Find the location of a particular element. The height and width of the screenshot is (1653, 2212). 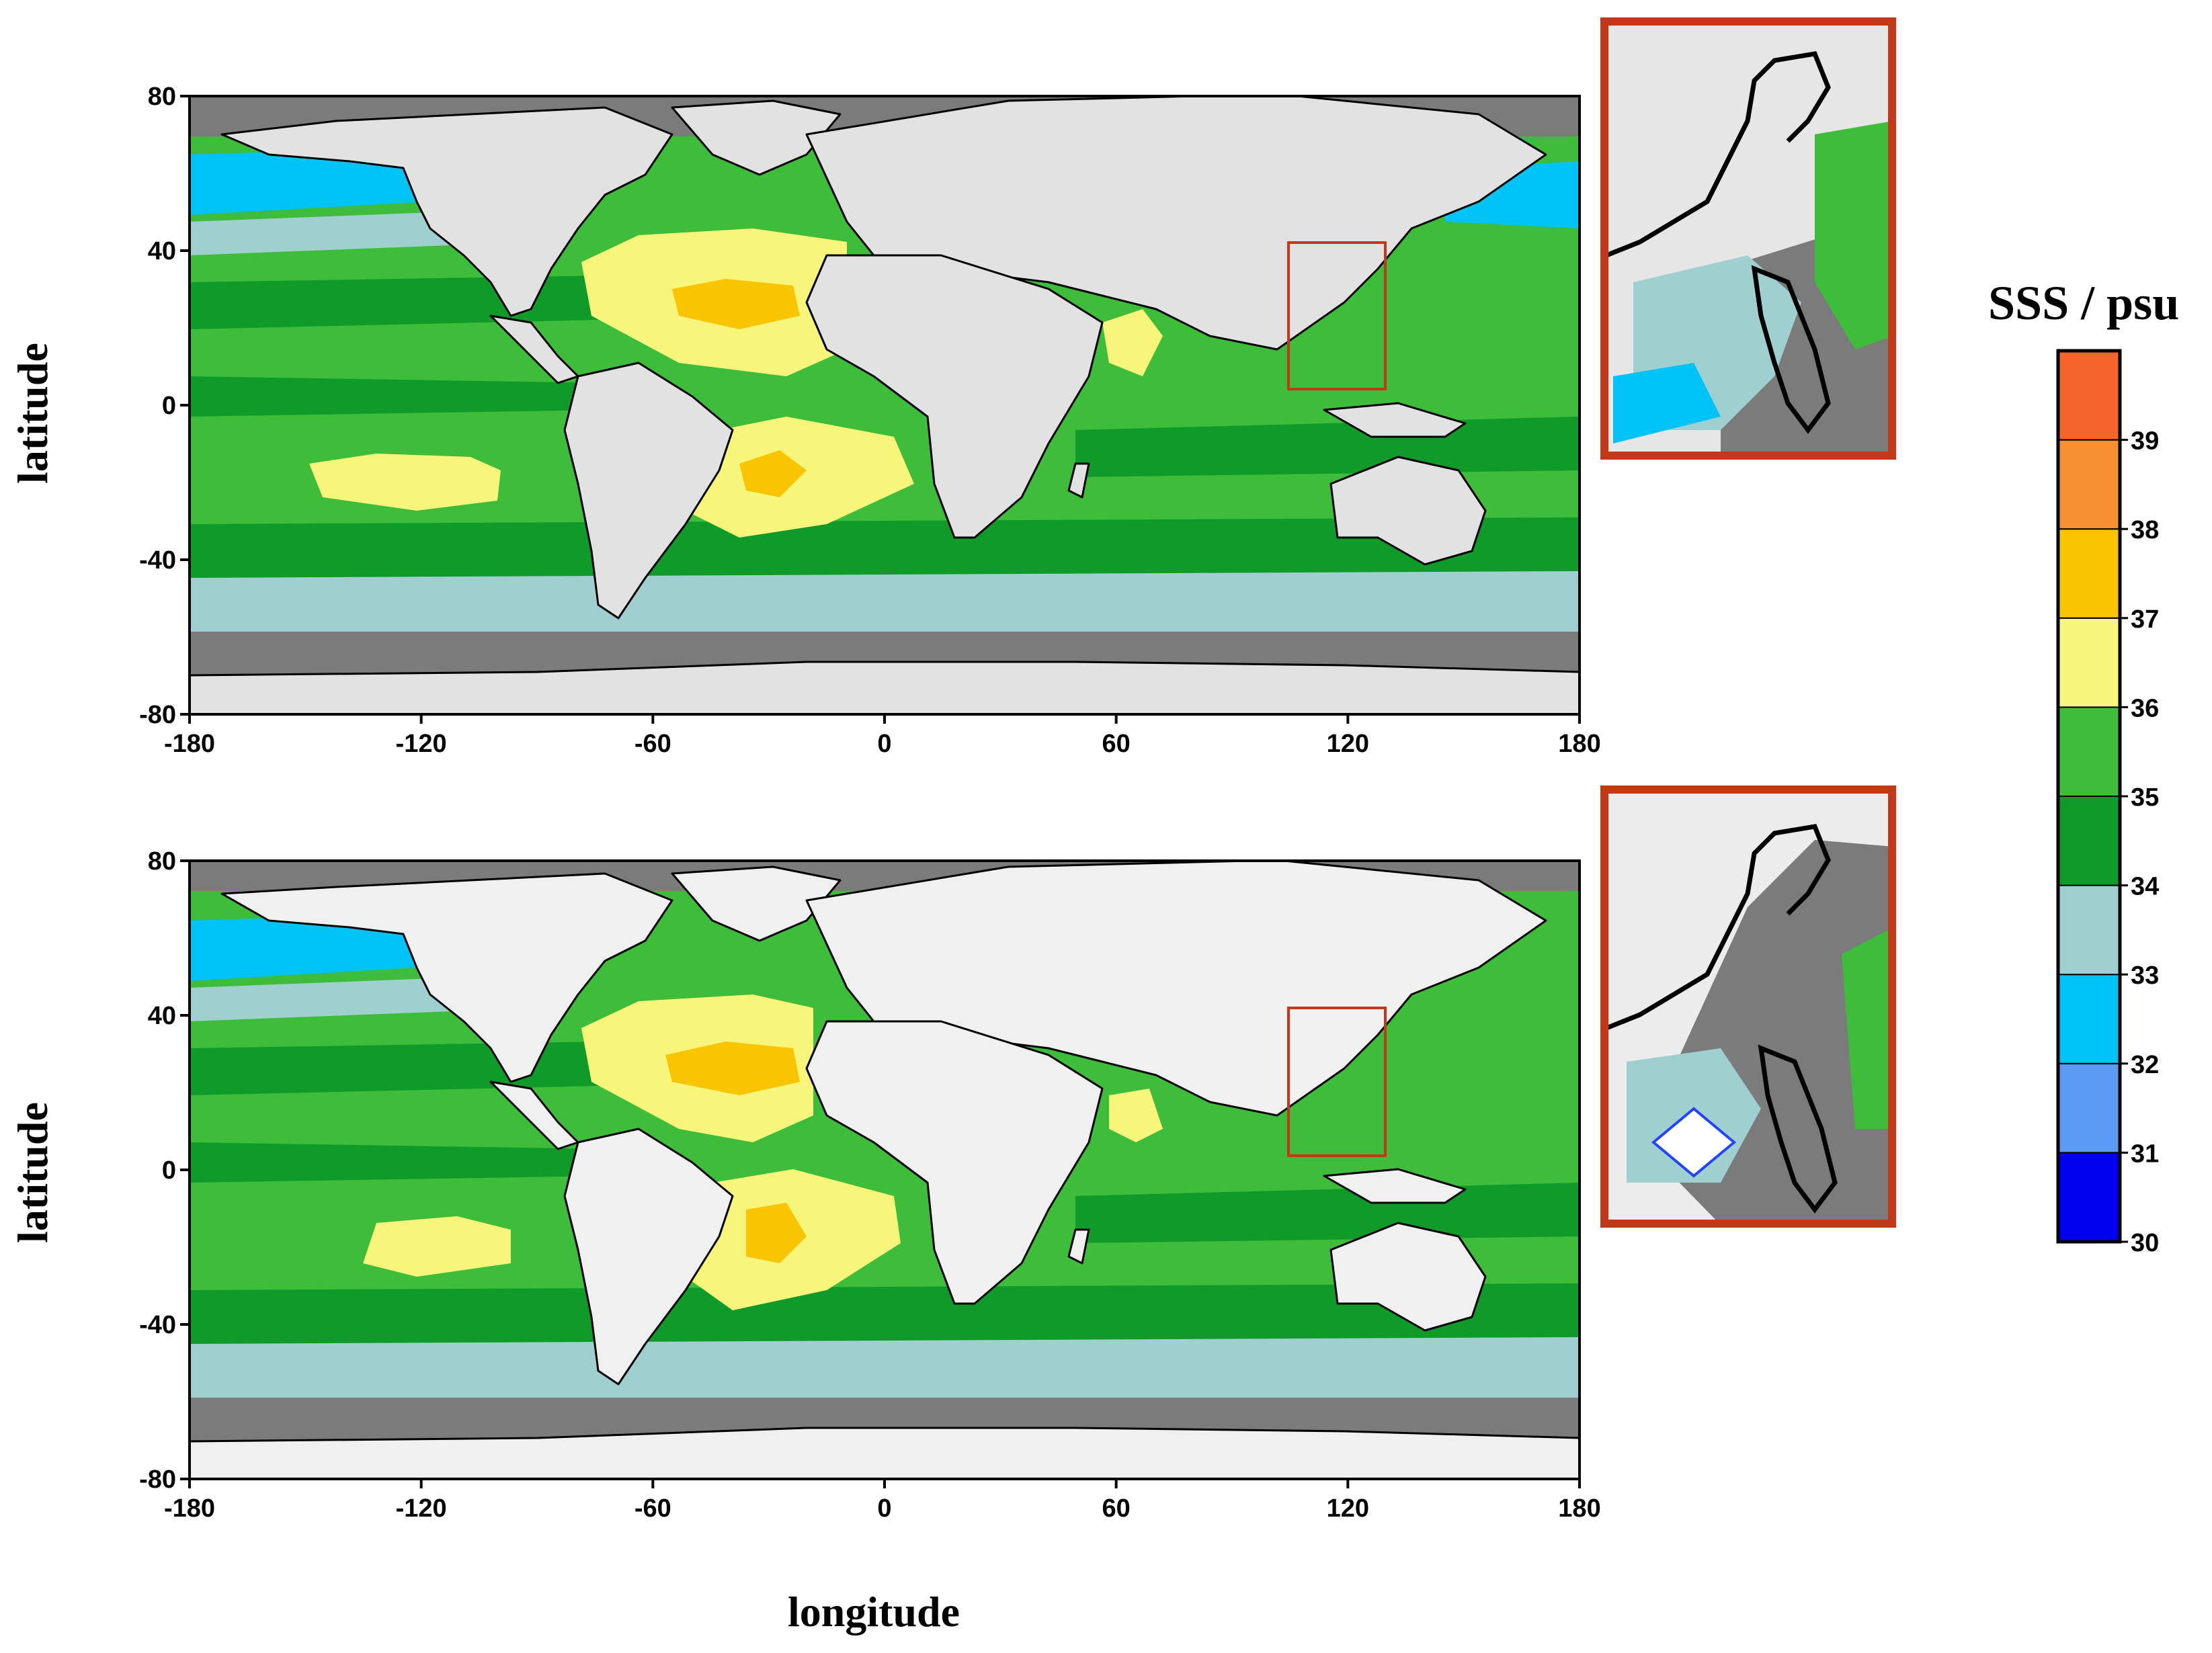

xlabel: longitude is located at coordinates (874, 1612).